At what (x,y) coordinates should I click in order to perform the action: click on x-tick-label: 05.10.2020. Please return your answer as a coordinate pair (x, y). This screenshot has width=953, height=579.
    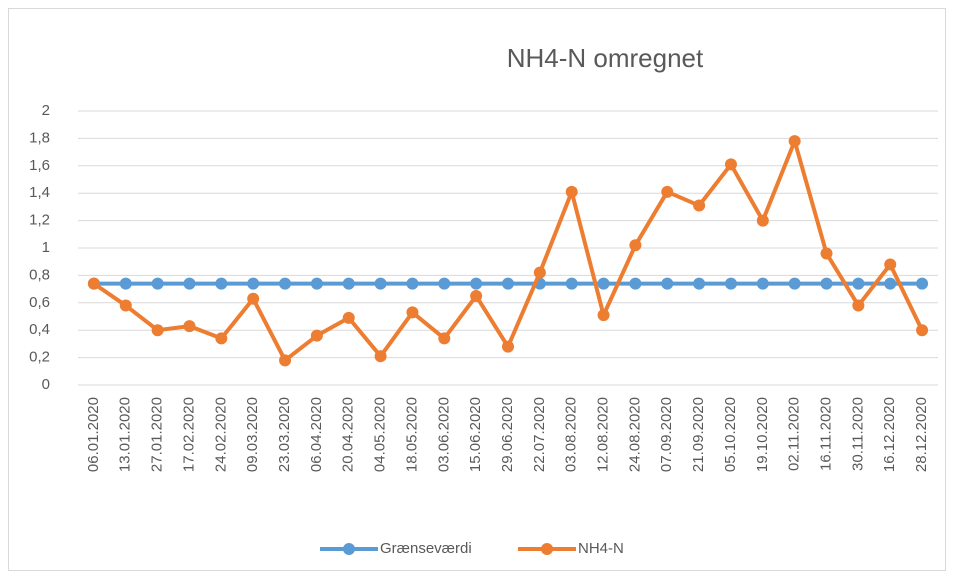
    Looking at the image, I should click on (730, 434).